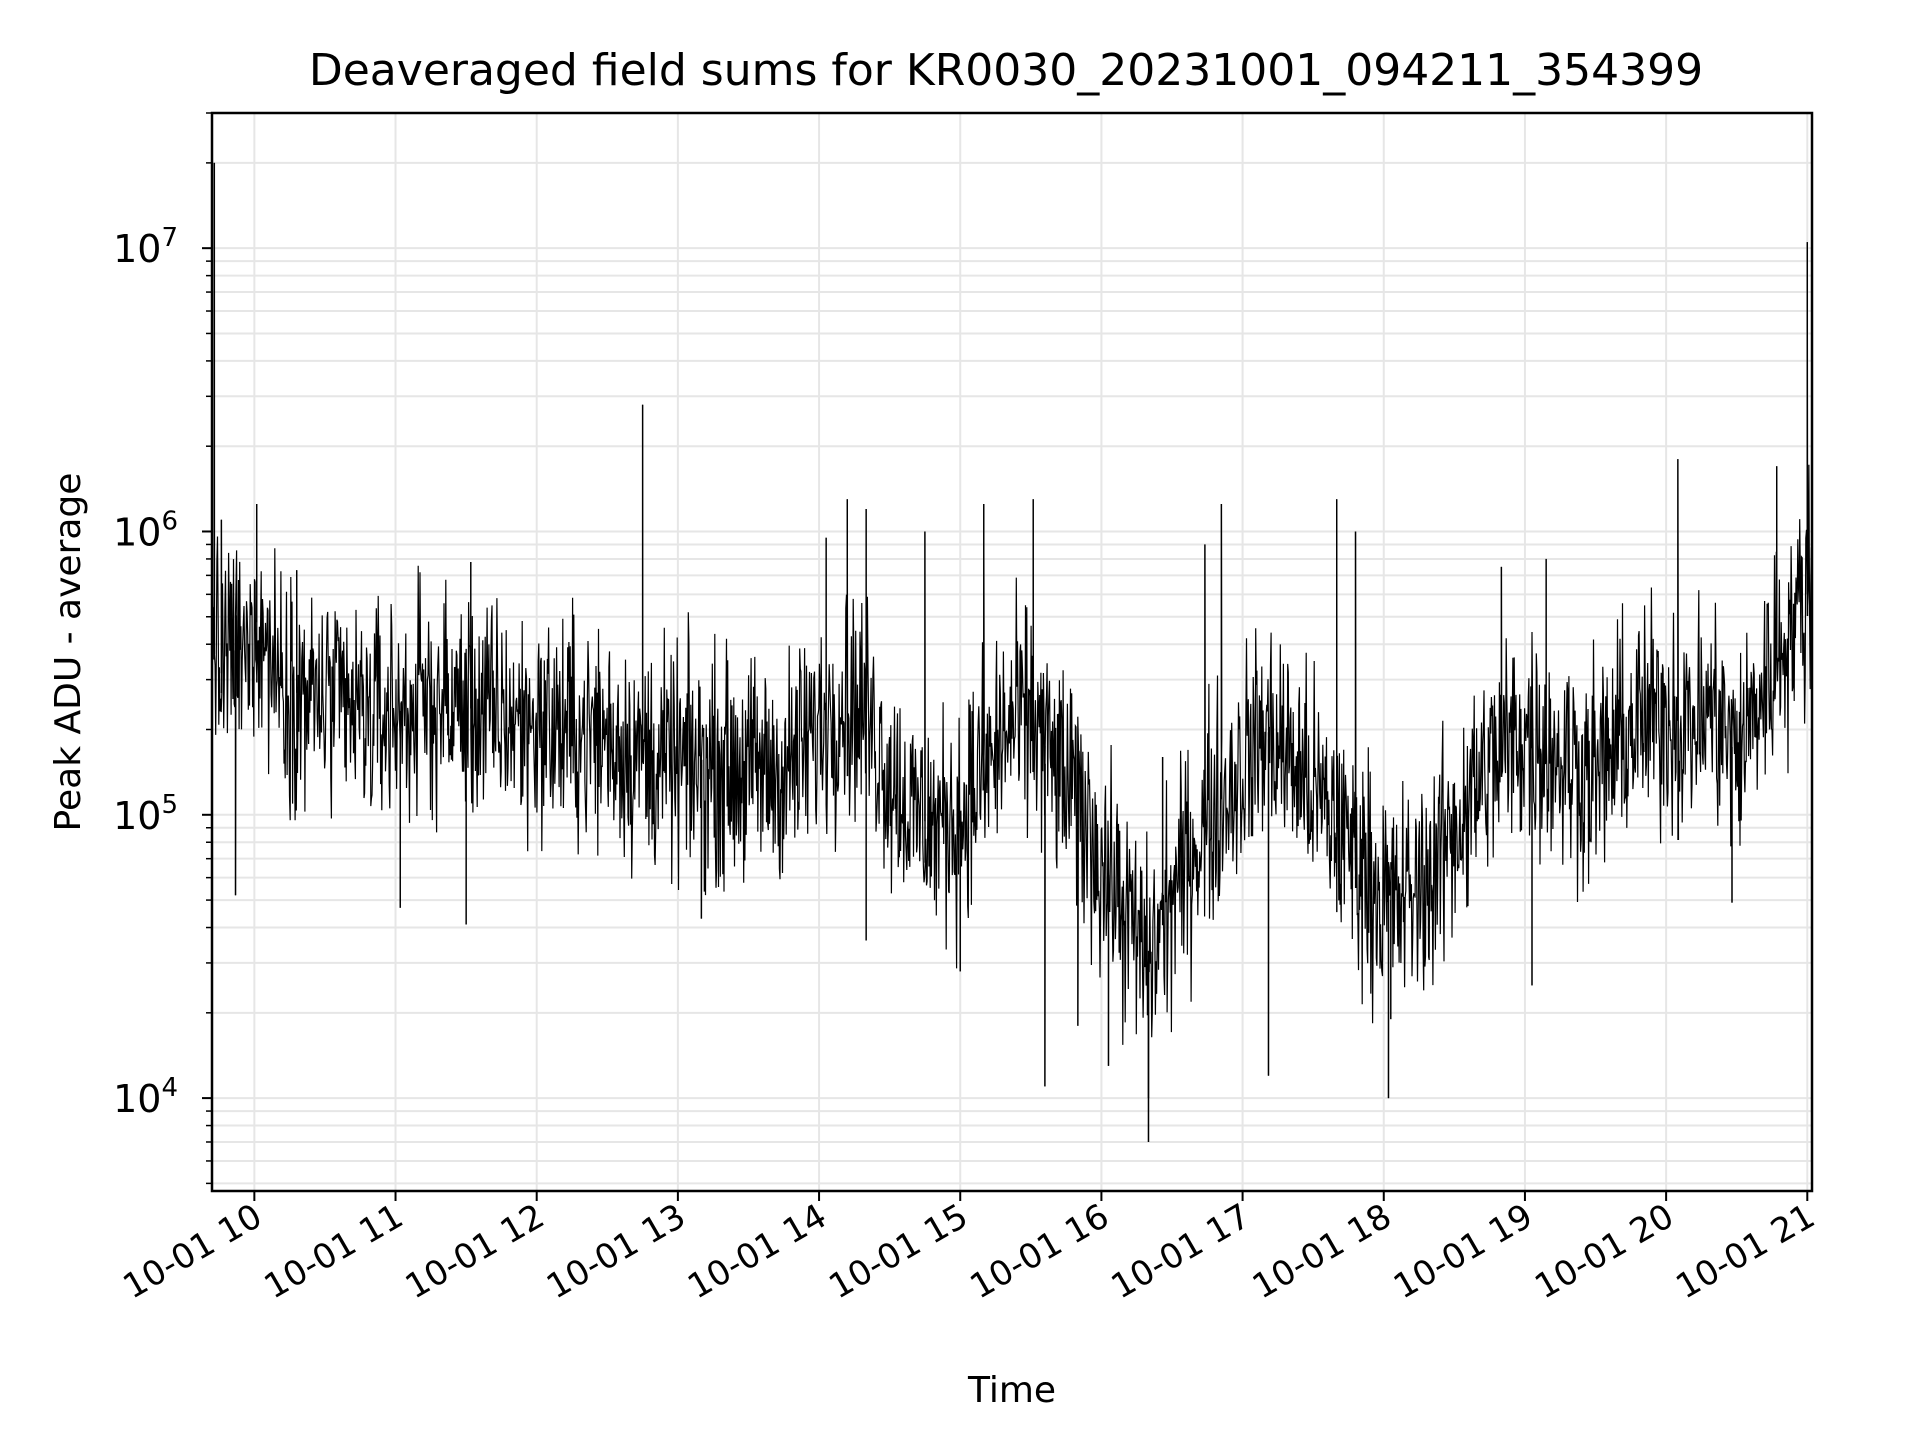 The image size is (1920, 1440). Describe the element at coordinates (1011, 1390) in the screenshot. I see `x-axis-label: Time` at that location.